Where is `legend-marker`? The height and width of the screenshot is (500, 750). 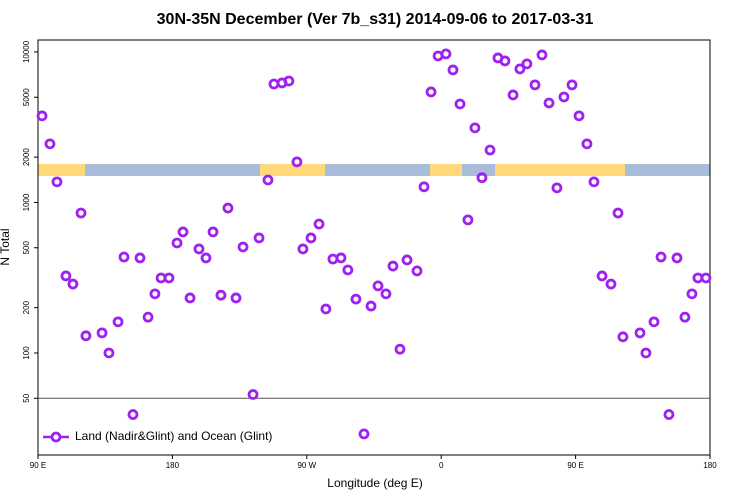 legend-marker is located at coordinates (56, 437).